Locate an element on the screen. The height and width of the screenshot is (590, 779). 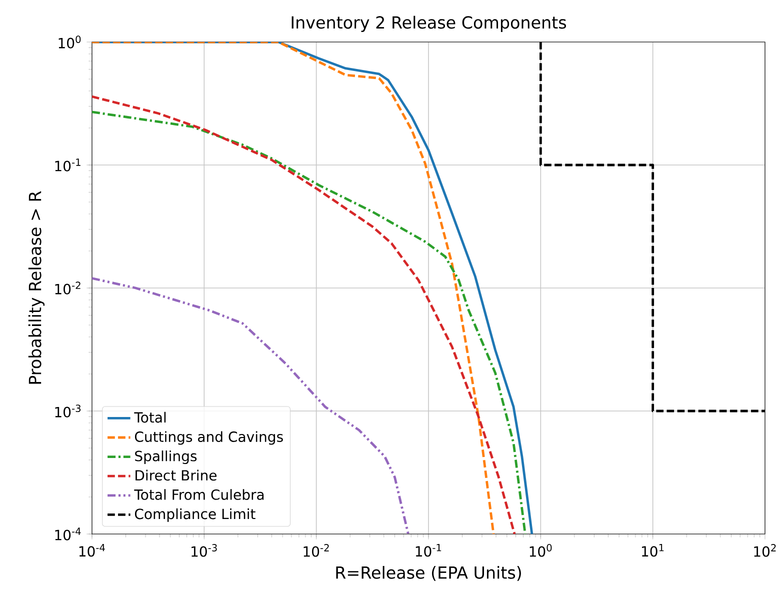
x-tick-label: 10$^{2}$ is located at coordinates (765, 550).